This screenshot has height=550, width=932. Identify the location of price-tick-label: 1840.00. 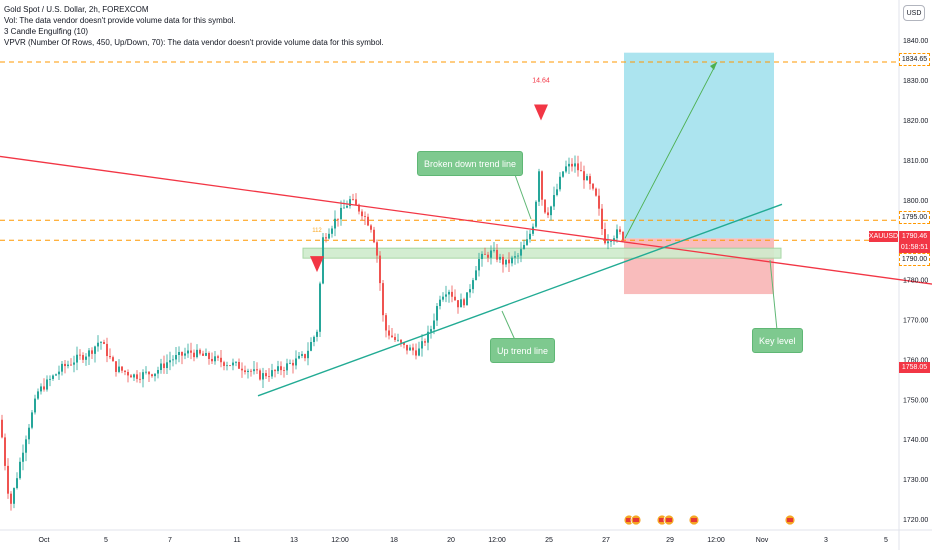
(915, 41).